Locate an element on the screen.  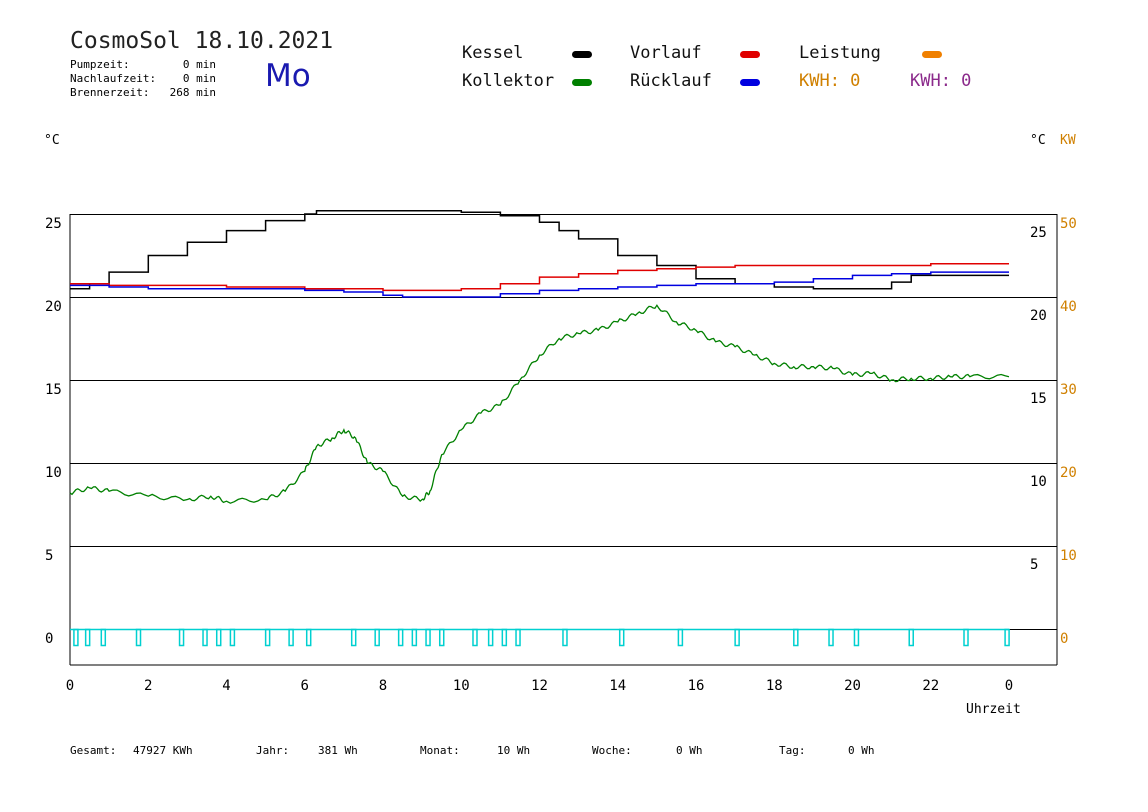
x-axis-label: Uhrzeit is located at coordinates (993, 709).